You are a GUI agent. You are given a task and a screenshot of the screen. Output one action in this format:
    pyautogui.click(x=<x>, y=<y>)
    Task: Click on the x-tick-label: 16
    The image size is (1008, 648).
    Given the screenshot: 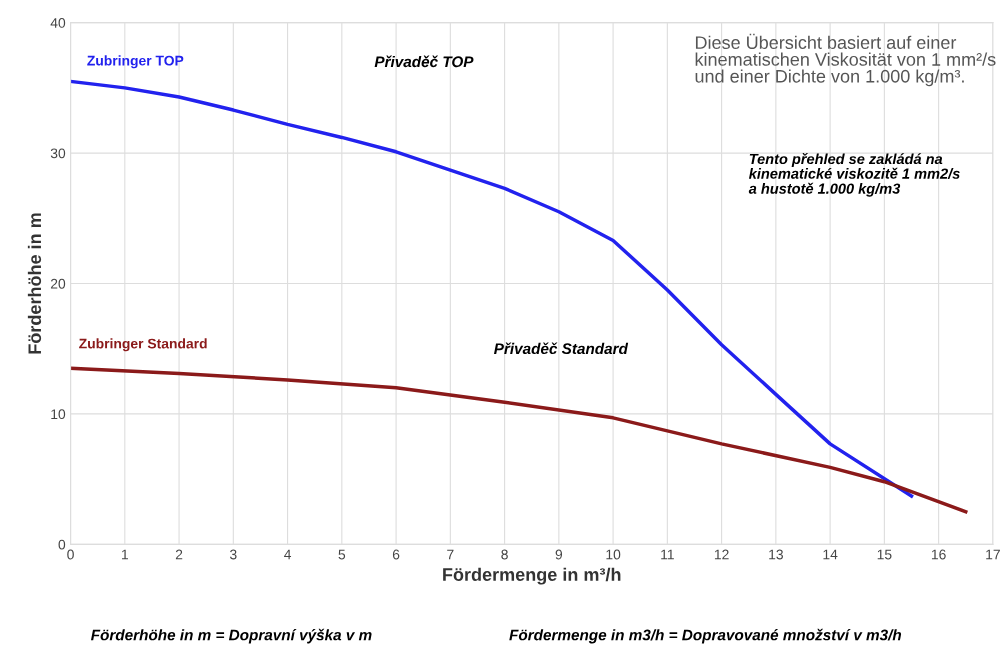 What is the action you would take?
    pyautogui.click(x=938, y=554)
    